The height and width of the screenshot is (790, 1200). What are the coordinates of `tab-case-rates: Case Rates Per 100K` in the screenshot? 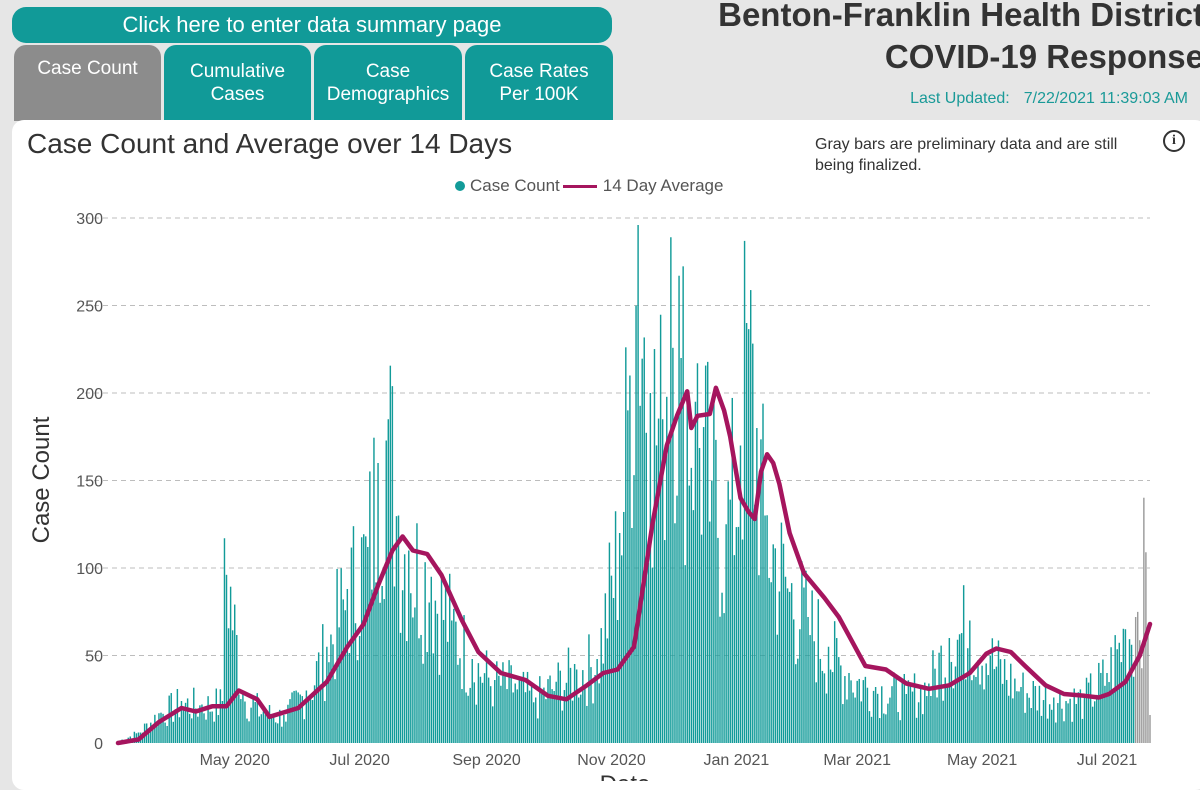 It's located at (539, 83).